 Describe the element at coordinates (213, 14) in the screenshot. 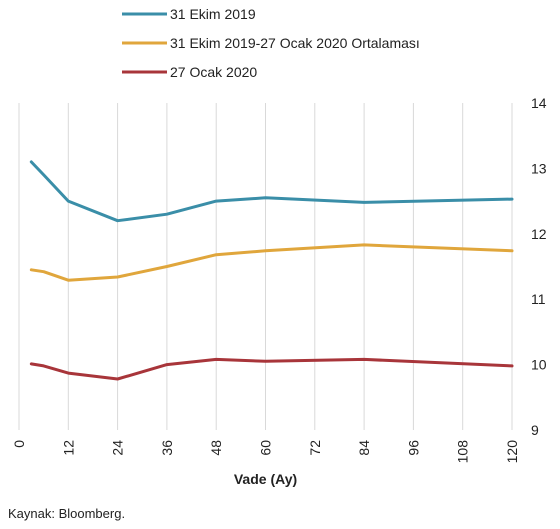

I see `legend-label: 31 Ekim 2019` at that location.